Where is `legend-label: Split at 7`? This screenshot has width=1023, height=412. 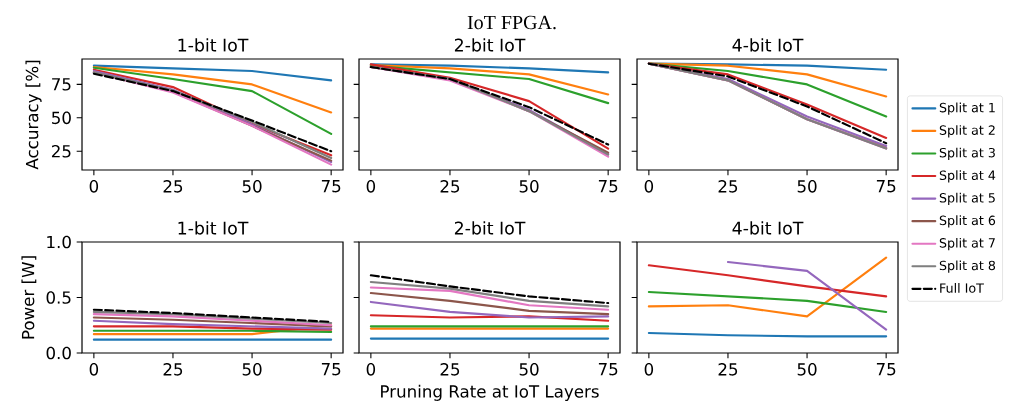
legend-label: Split at 7 is located at coordinates (967, 244).